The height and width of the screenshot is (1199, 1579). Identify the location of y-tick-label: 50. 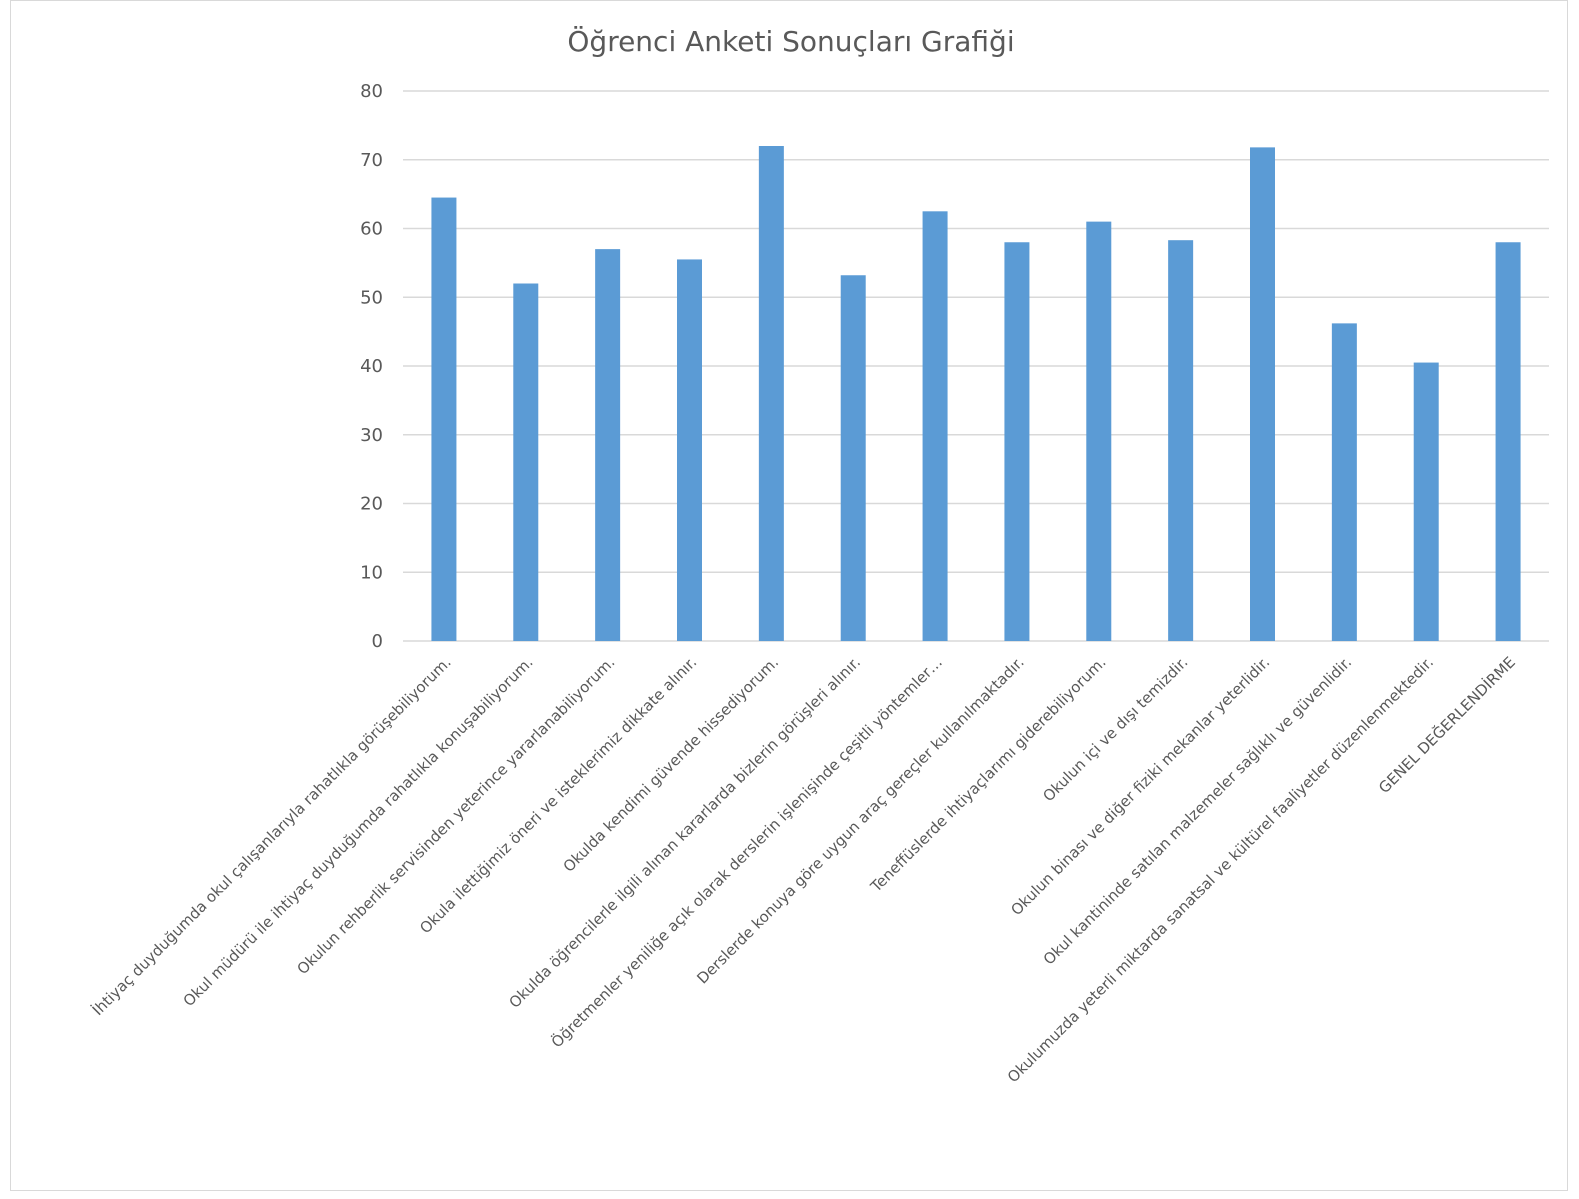
(371, 297).